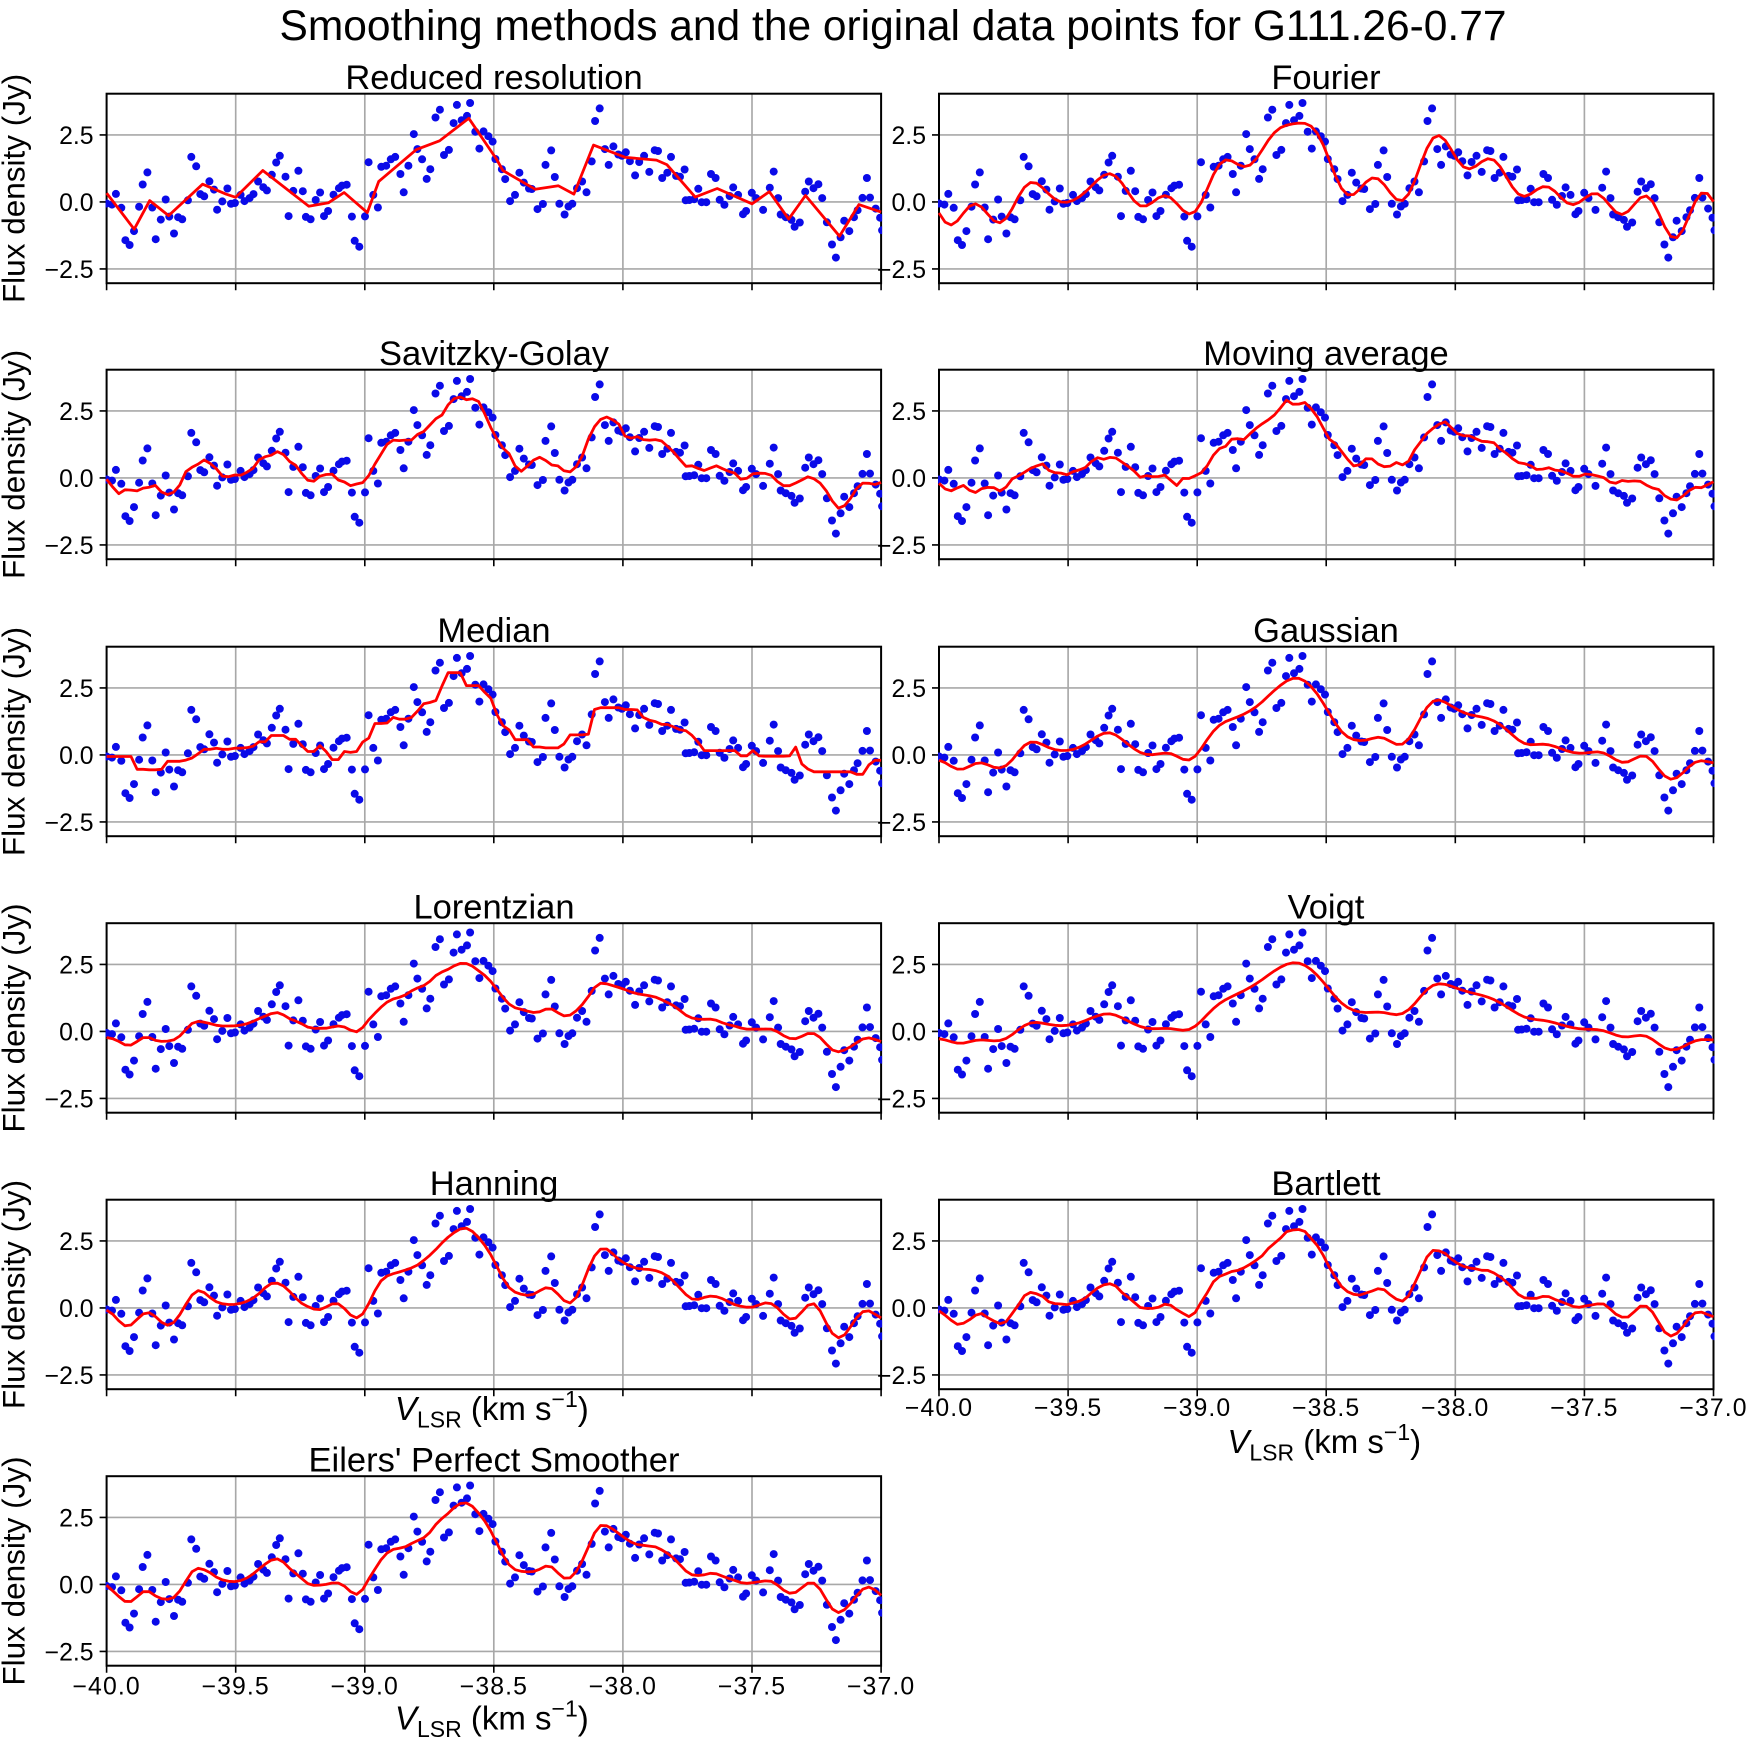  Describe the element at coordinates (494, 1184) in the screenshot. I see `svg-text: Hanning` at that location.